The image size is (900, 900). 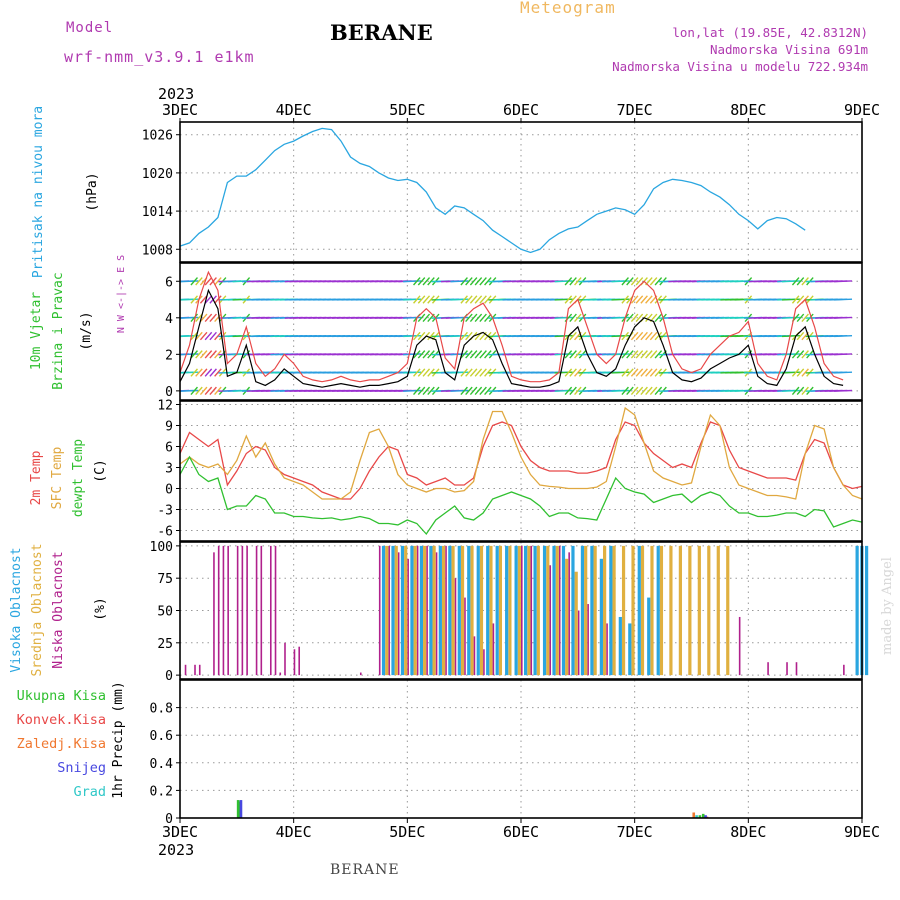 I want to click on series-line-wind, so click(x=511, y=326).